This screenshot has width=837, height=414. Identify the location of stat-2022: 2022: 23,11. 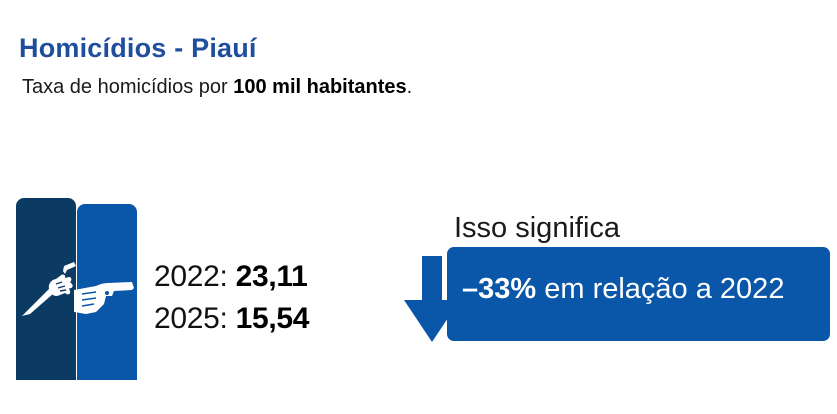
(231, 277).